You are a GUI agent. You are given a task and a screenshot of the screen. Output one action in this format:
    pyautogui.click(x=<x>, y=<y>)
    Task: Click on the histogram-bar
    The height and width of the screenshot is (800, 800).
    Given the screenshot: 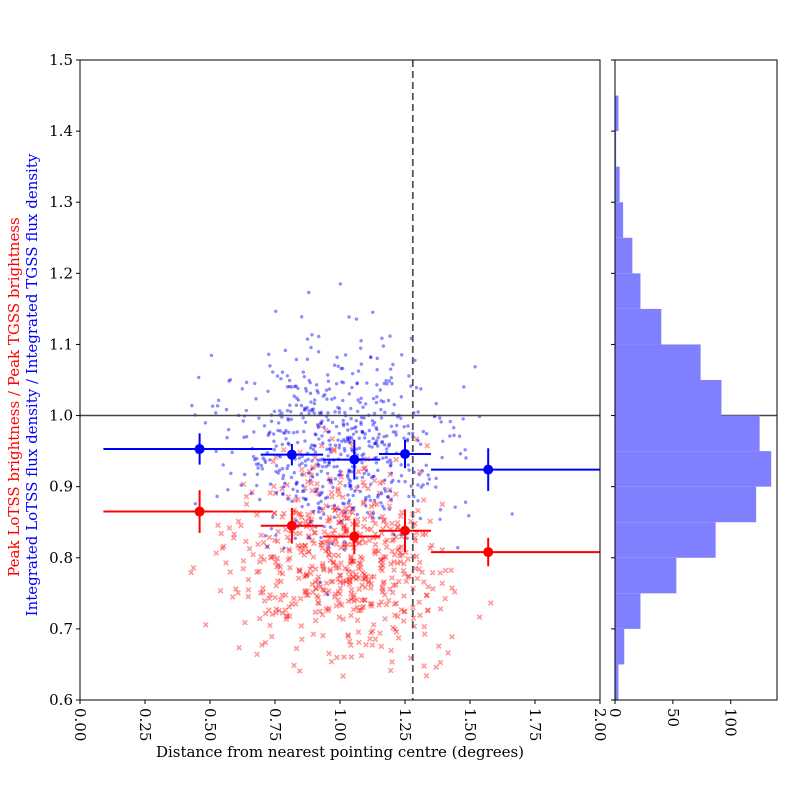 What is the action you would take?
    pyautogui.click(x=665, y=540)
    